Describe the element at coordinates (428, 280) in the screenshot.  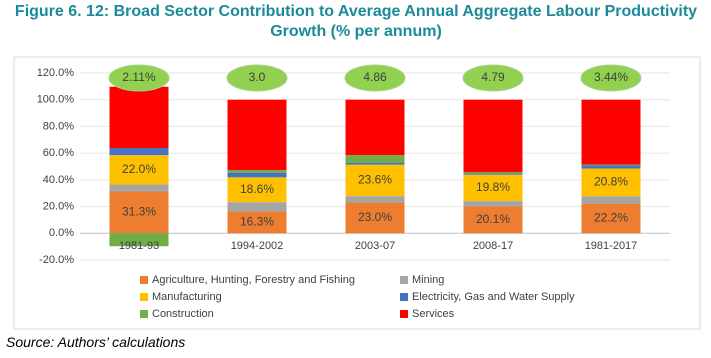
I see `legend-label: Mining` at that location.